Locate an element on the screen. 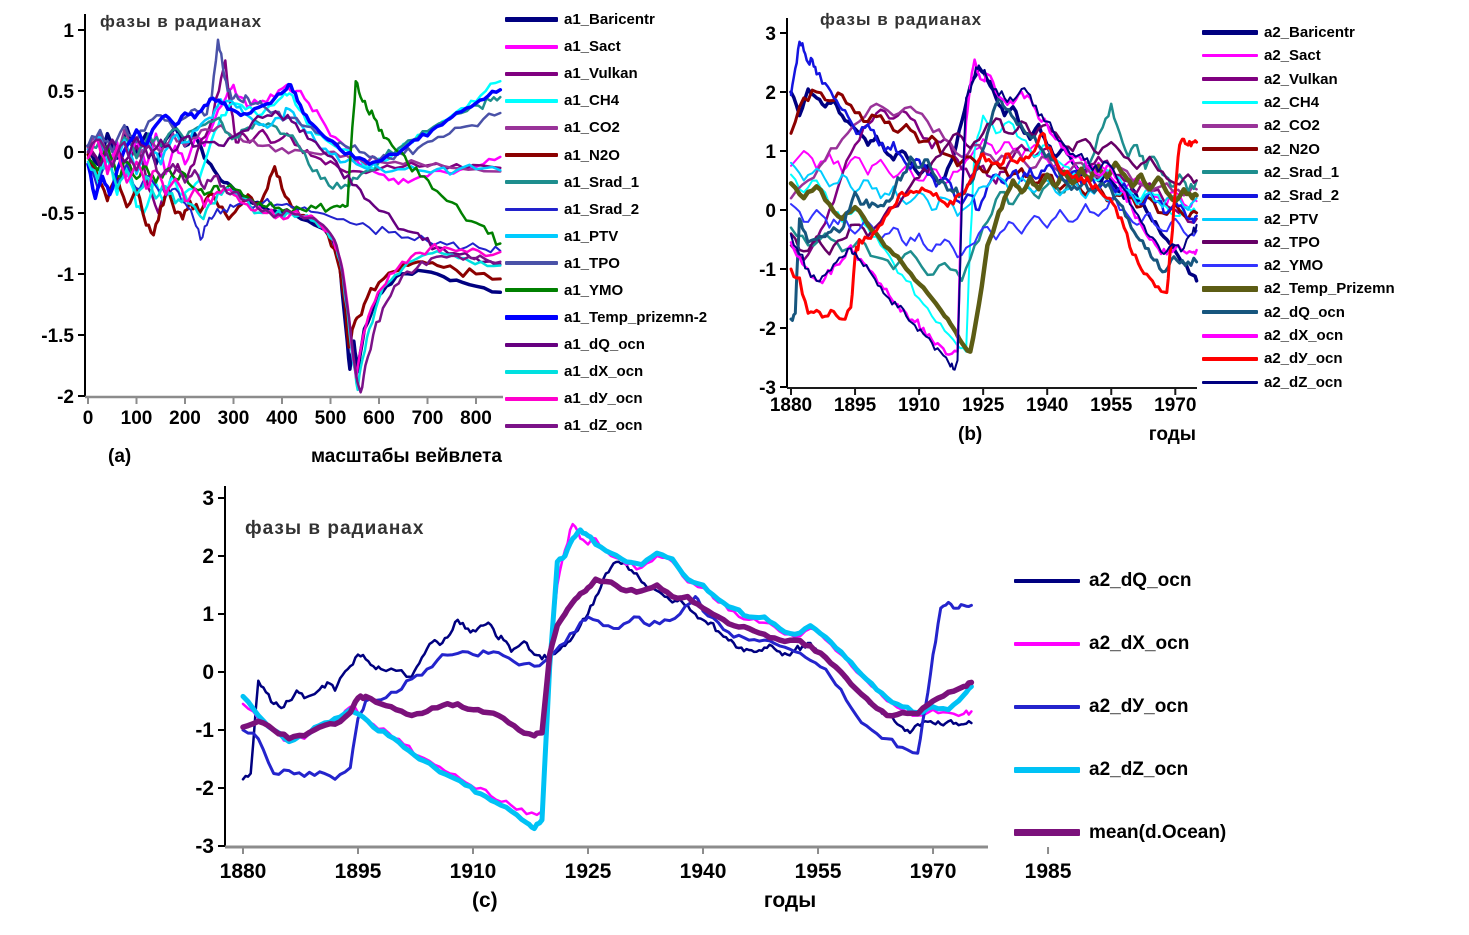 This screenshot has height=935, width=1469. series-line-a1_N2O is located at coordinates (294, 250).